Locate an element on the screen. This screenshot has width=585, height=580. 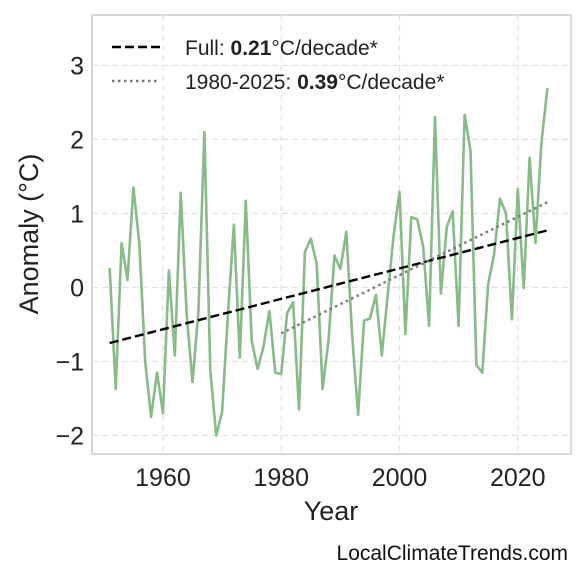
y-tick-label: 1 is located at coordinates (77, 214).